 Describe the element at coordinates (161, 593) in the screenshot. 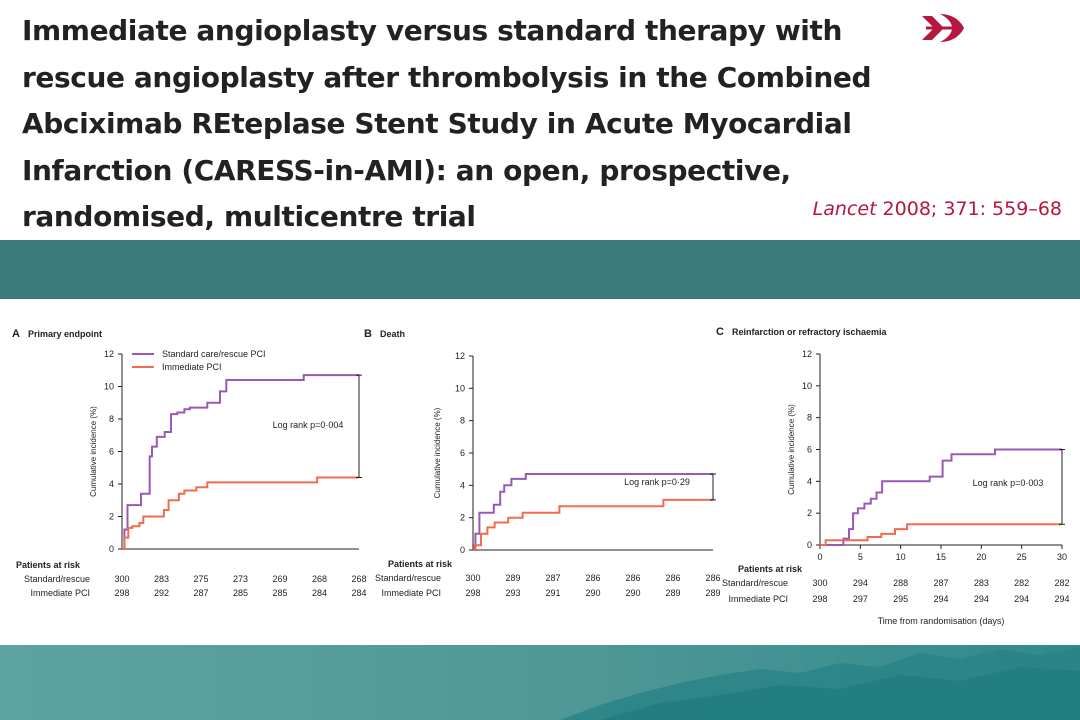

I see `risk-value: 292` at that location.